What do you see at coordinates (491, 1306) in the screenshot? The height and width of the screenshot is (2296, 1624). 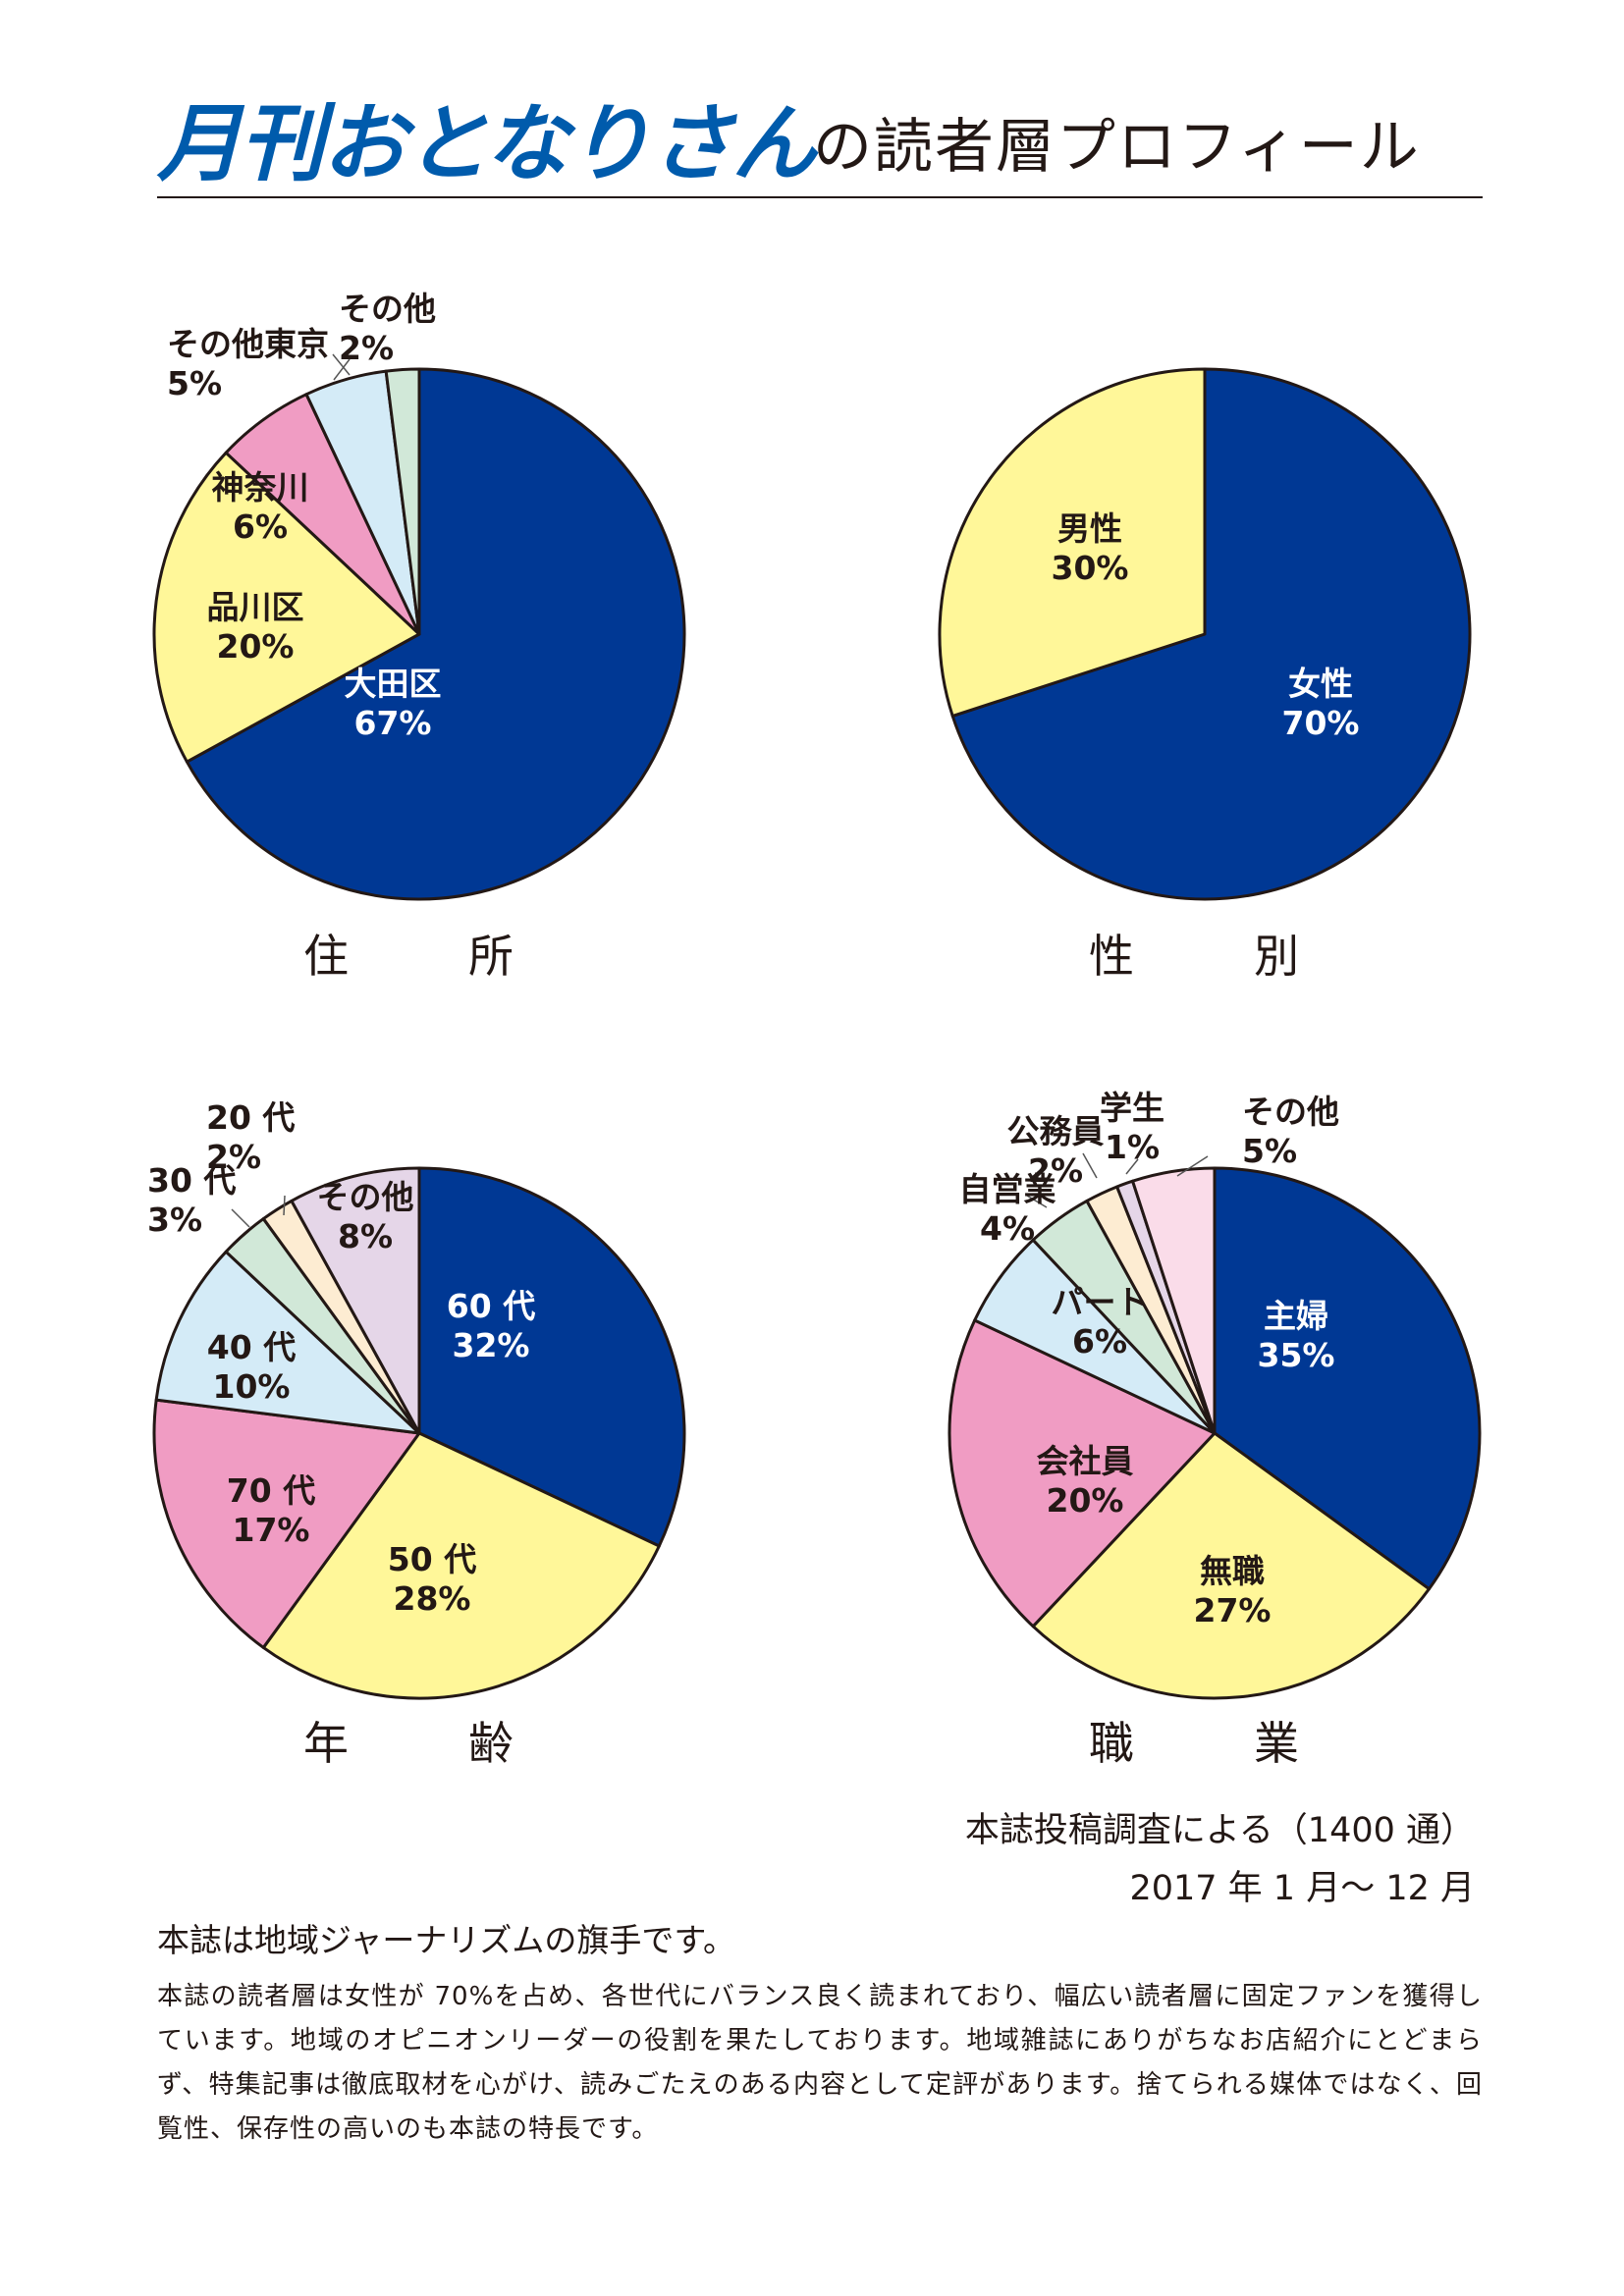 I see `age-label-60代: 60 代` at bounding box center [491, 1306].